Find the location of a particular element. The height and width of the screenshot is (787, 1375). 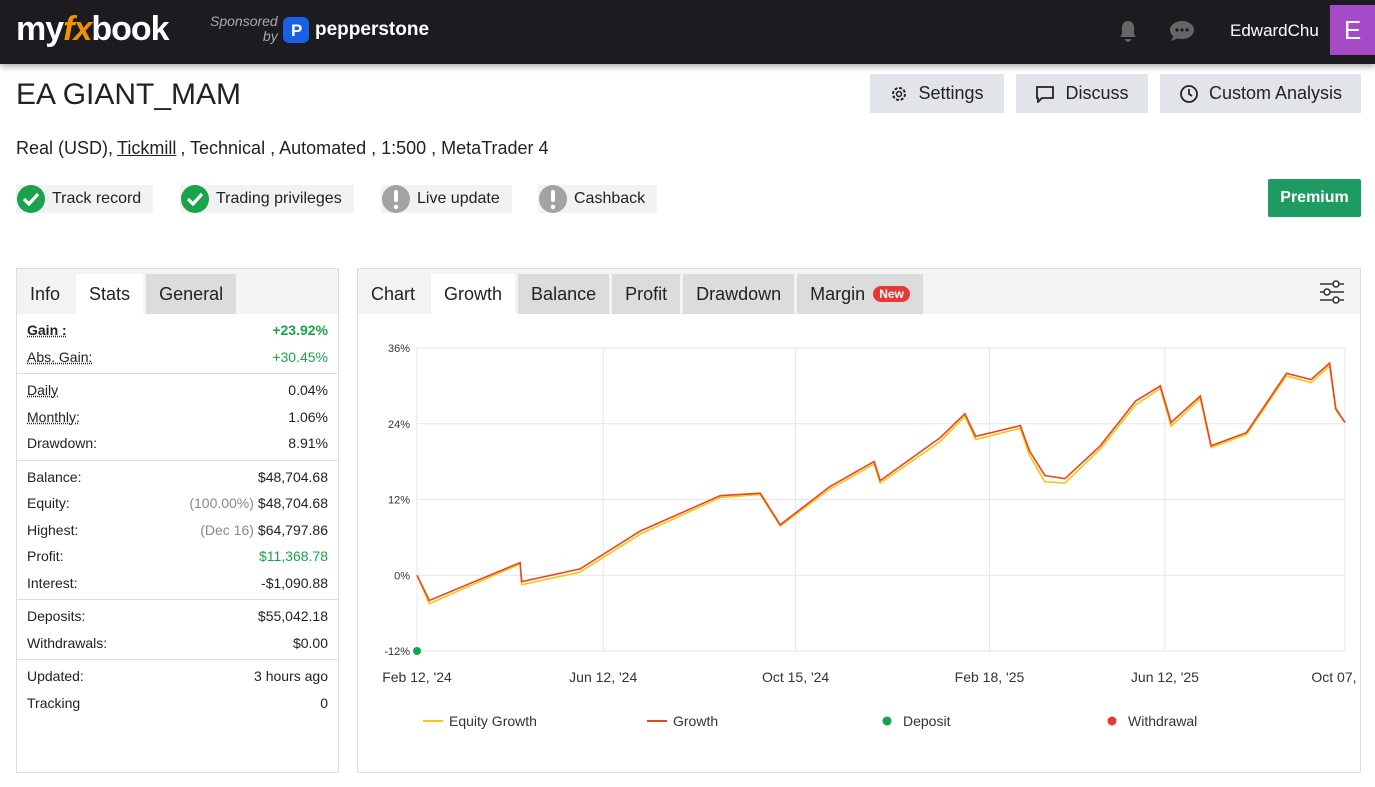

user-name: EdwardChu is located at coordinates (1274, 30).